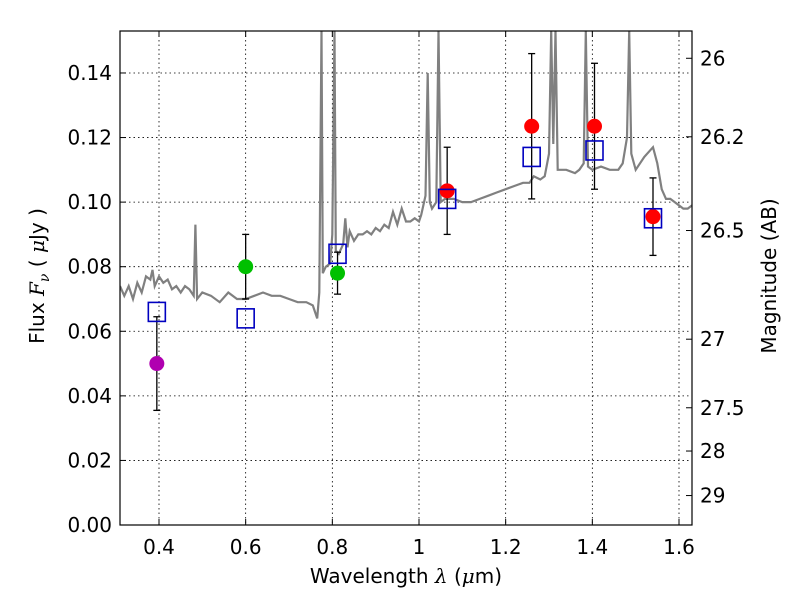  What do you see at coordinates (332, 547) in the screenshot?
I see `x-tick-label: 0.8` at bounding box center [332, 547].